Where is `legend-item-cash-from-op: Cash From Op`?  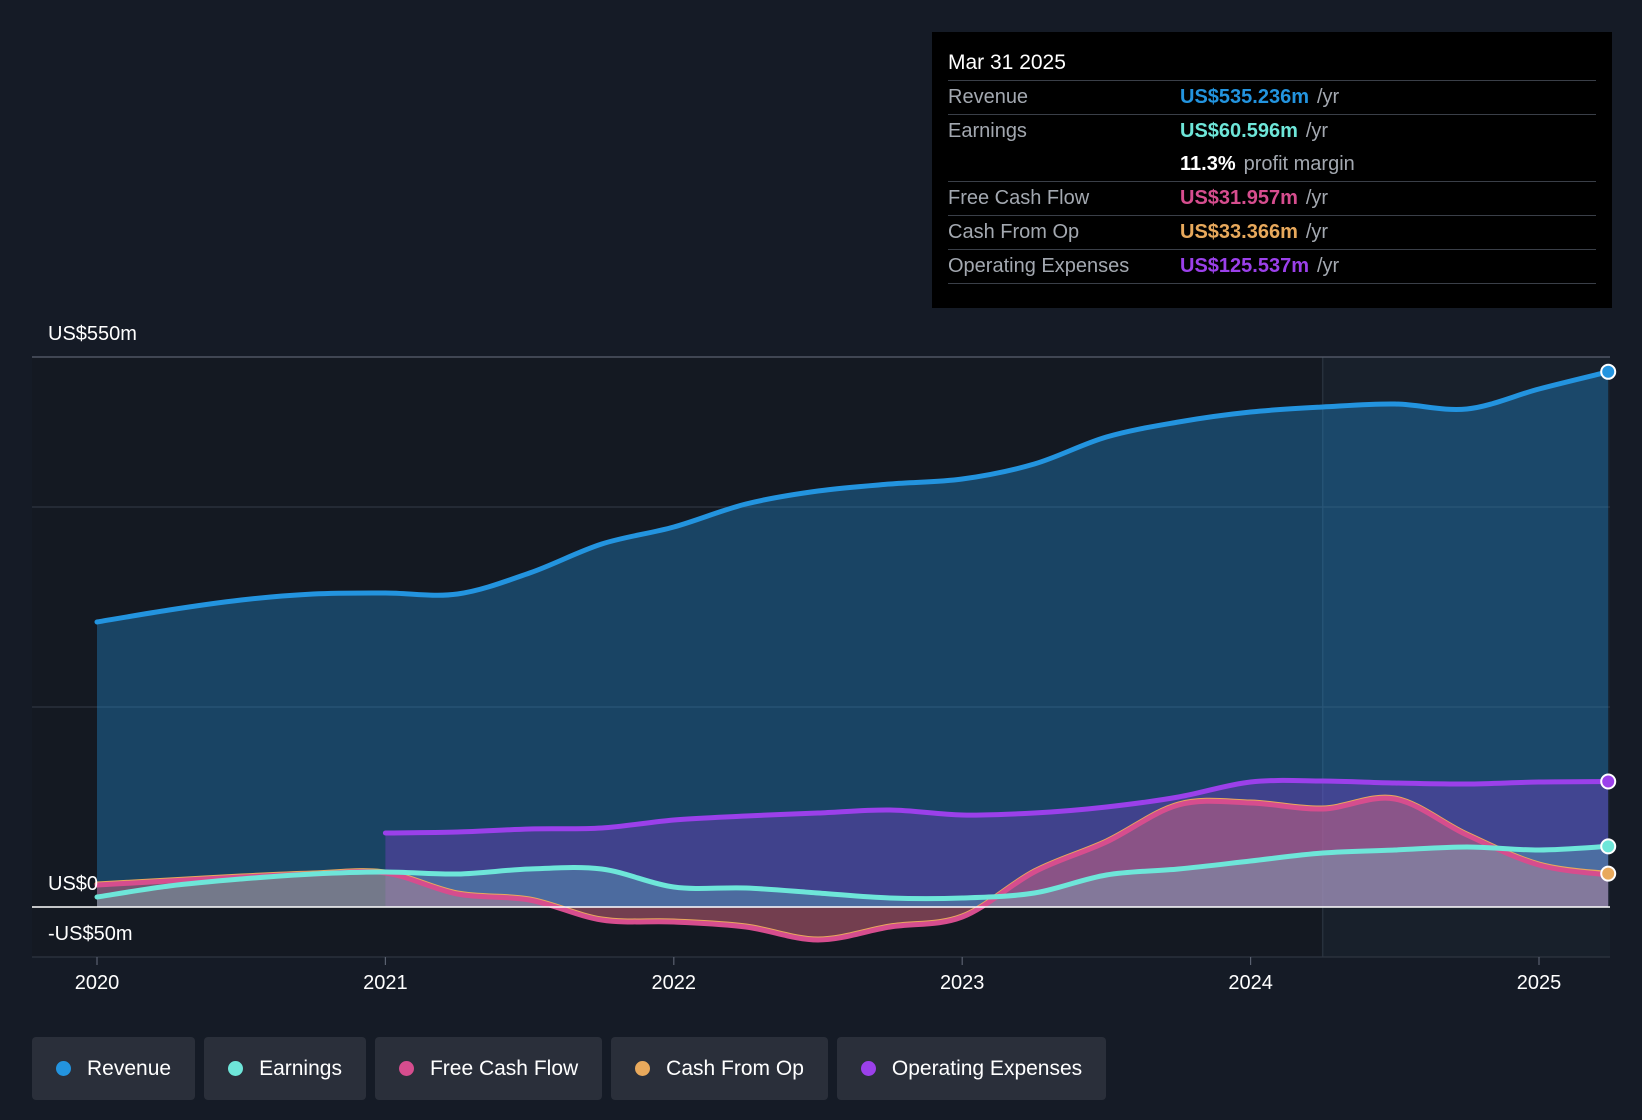
legend-item-cash-from-op: Cash From Op is located at coordinates (719, 1068).